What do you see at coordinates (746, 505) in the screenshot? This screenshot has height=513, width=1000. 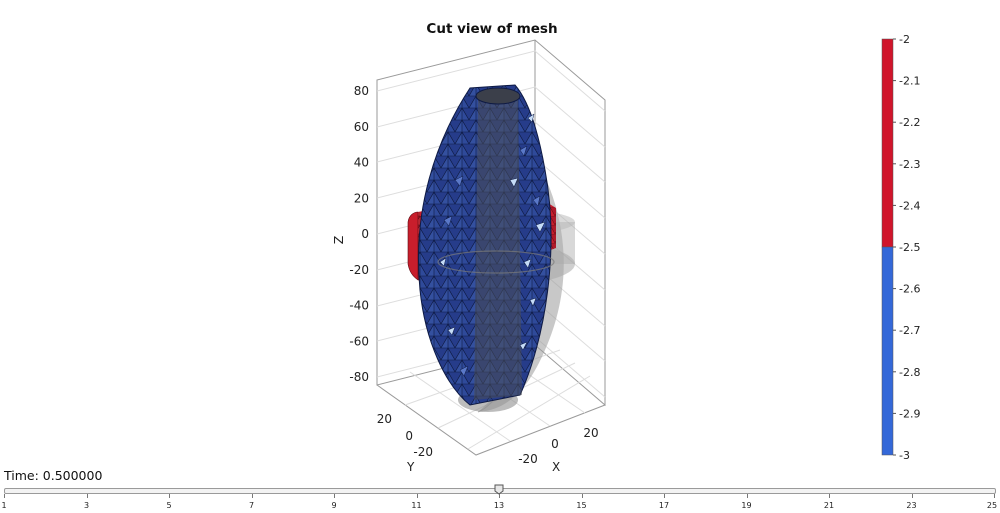 I see `slider-tick-label: 19` at bounding box center [746, 505].